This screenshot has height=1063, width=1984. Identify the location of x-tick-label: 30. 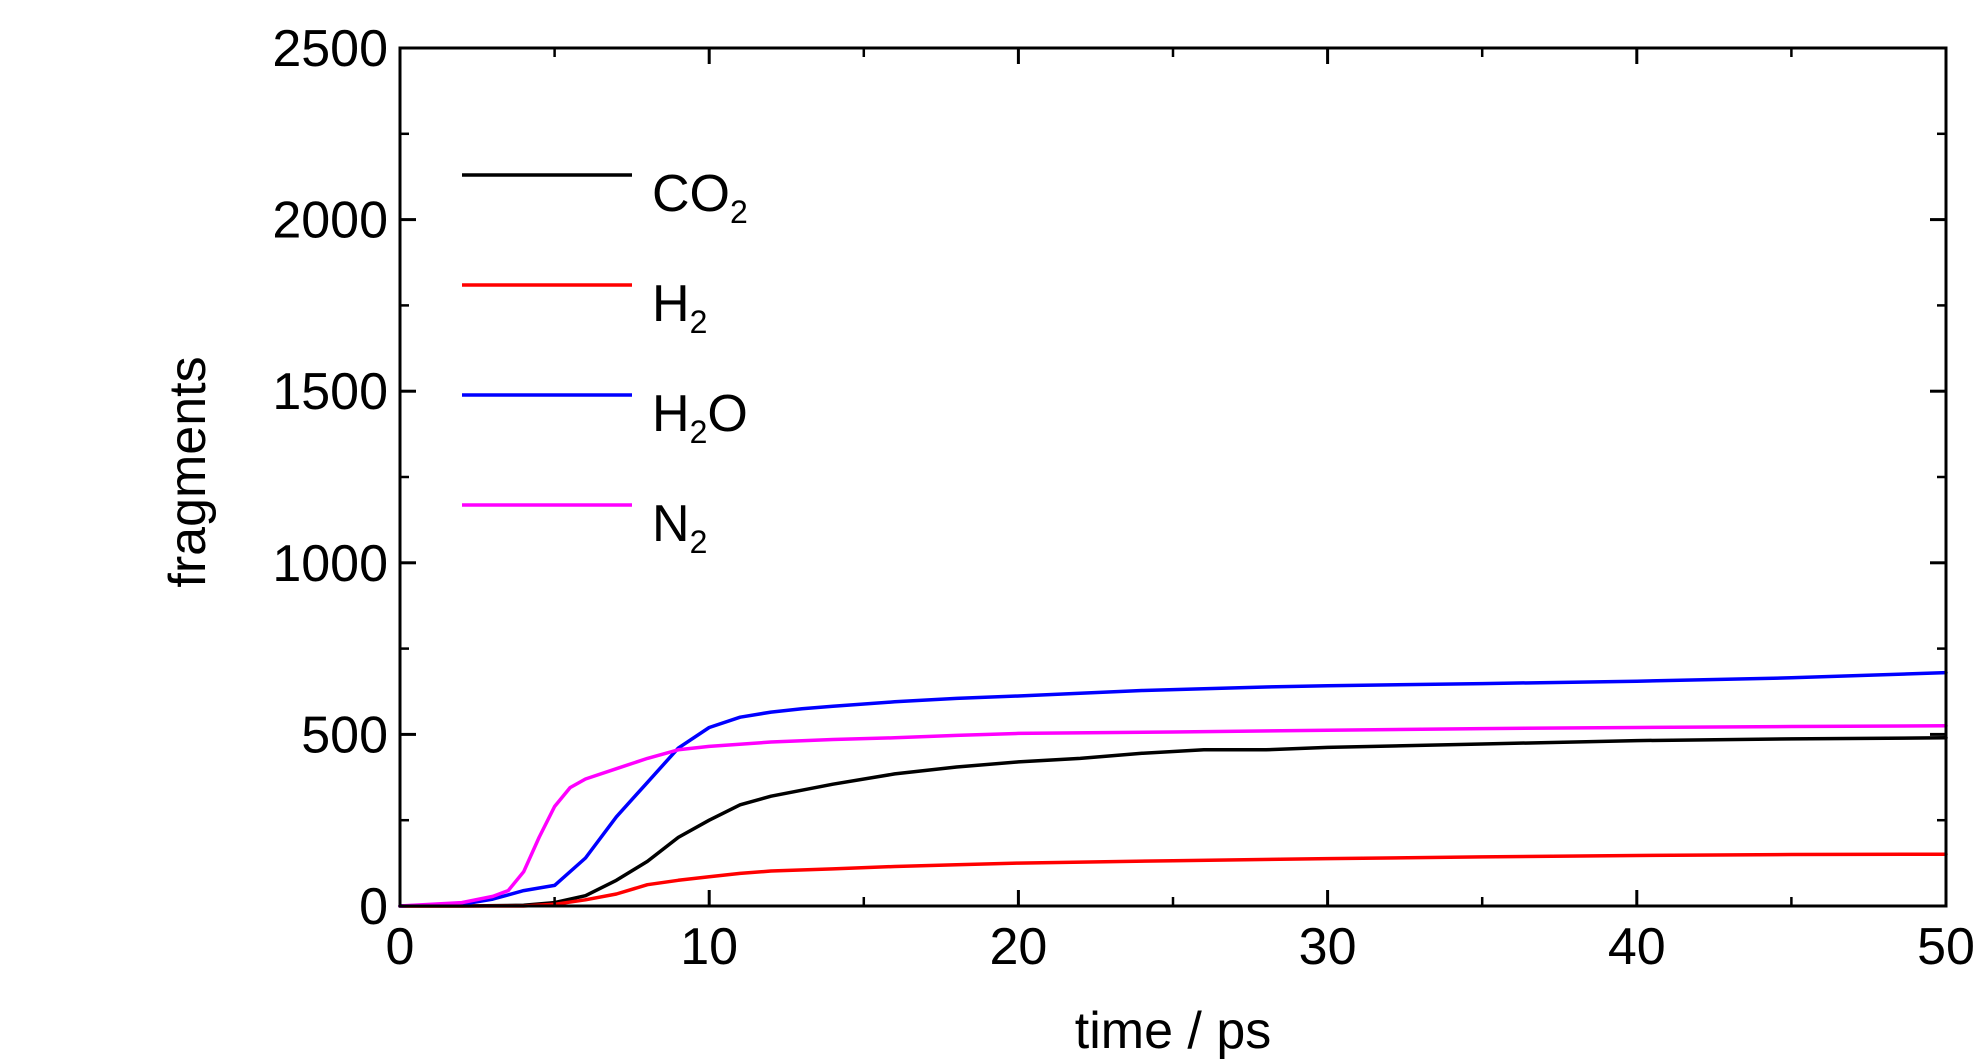
(1328, 947).